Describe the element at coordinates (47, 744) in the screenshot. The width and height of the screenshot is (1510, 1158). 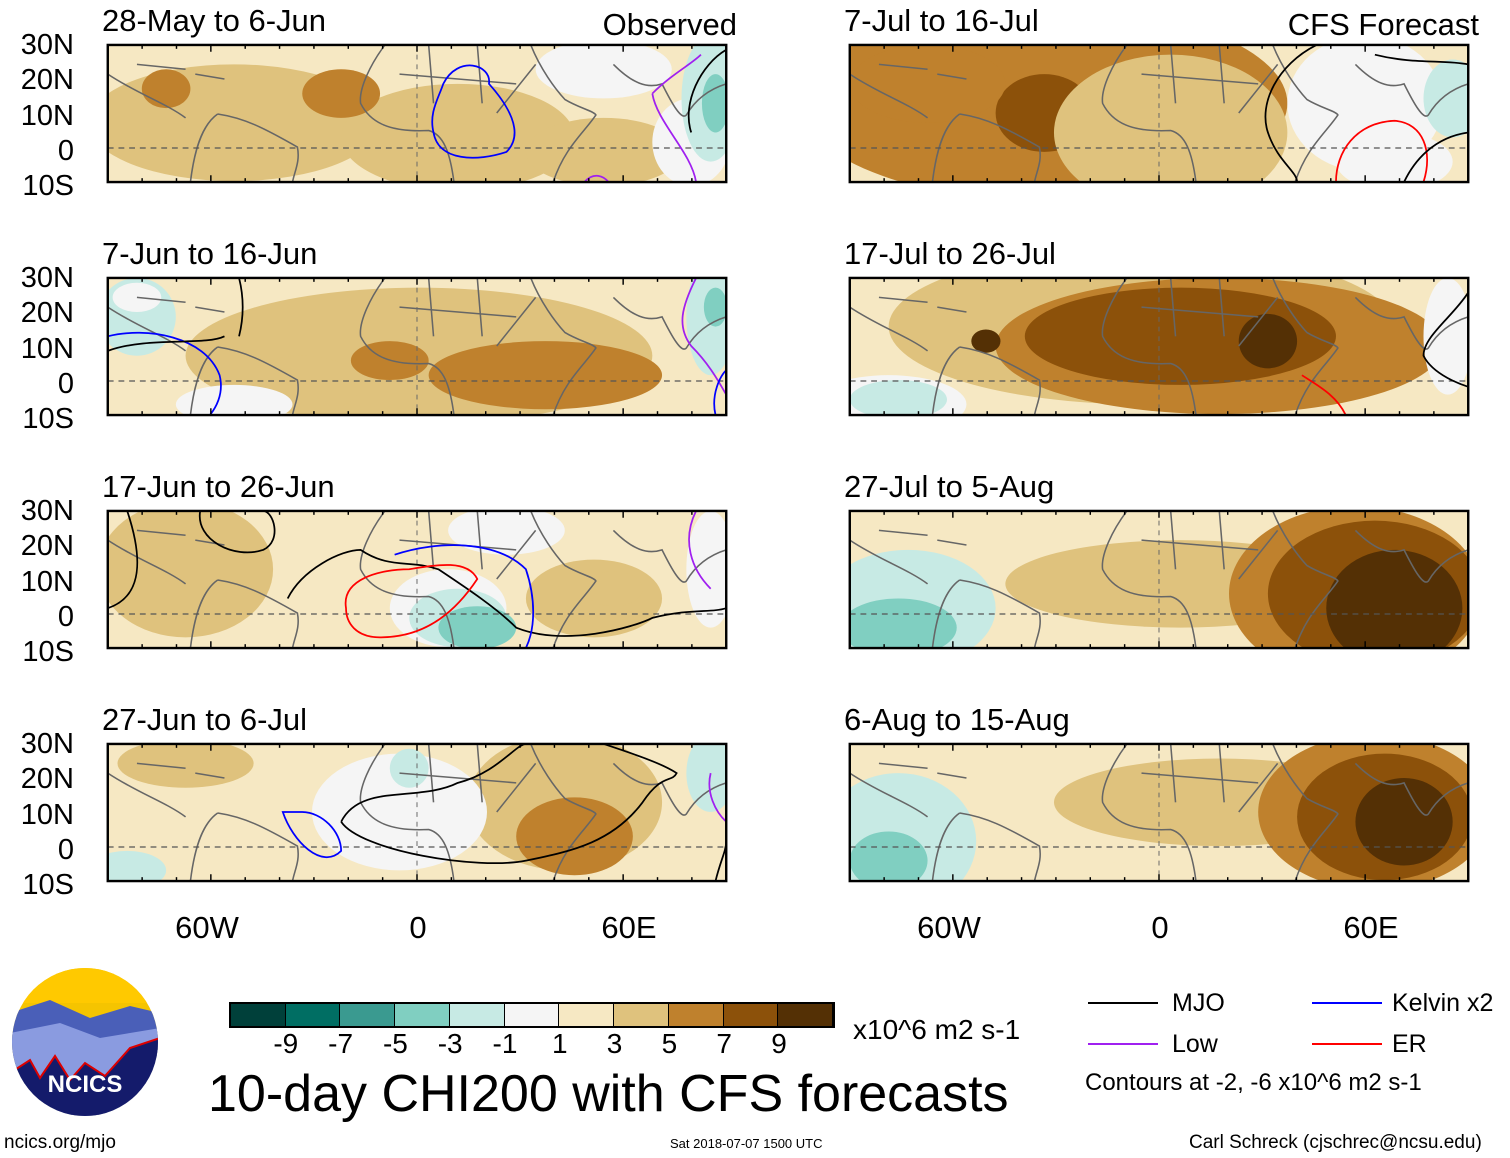
I see `lat-label: 30N` at that location.